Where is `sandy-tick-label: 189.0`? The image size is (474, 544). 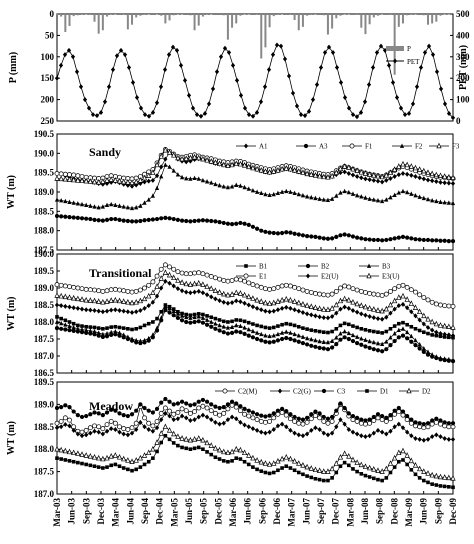 sandy-tick-label: 189.0 is located at coordinates (44, 192).